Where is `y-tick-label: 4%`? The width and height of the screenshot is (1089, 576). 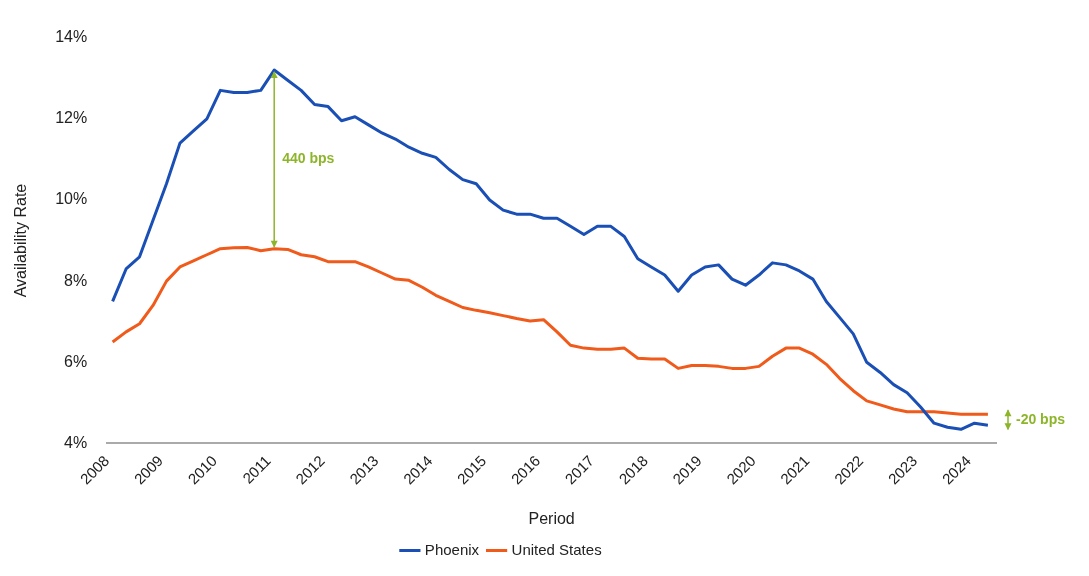
y-tick-label: 4% is located at coordinates (76, 442).